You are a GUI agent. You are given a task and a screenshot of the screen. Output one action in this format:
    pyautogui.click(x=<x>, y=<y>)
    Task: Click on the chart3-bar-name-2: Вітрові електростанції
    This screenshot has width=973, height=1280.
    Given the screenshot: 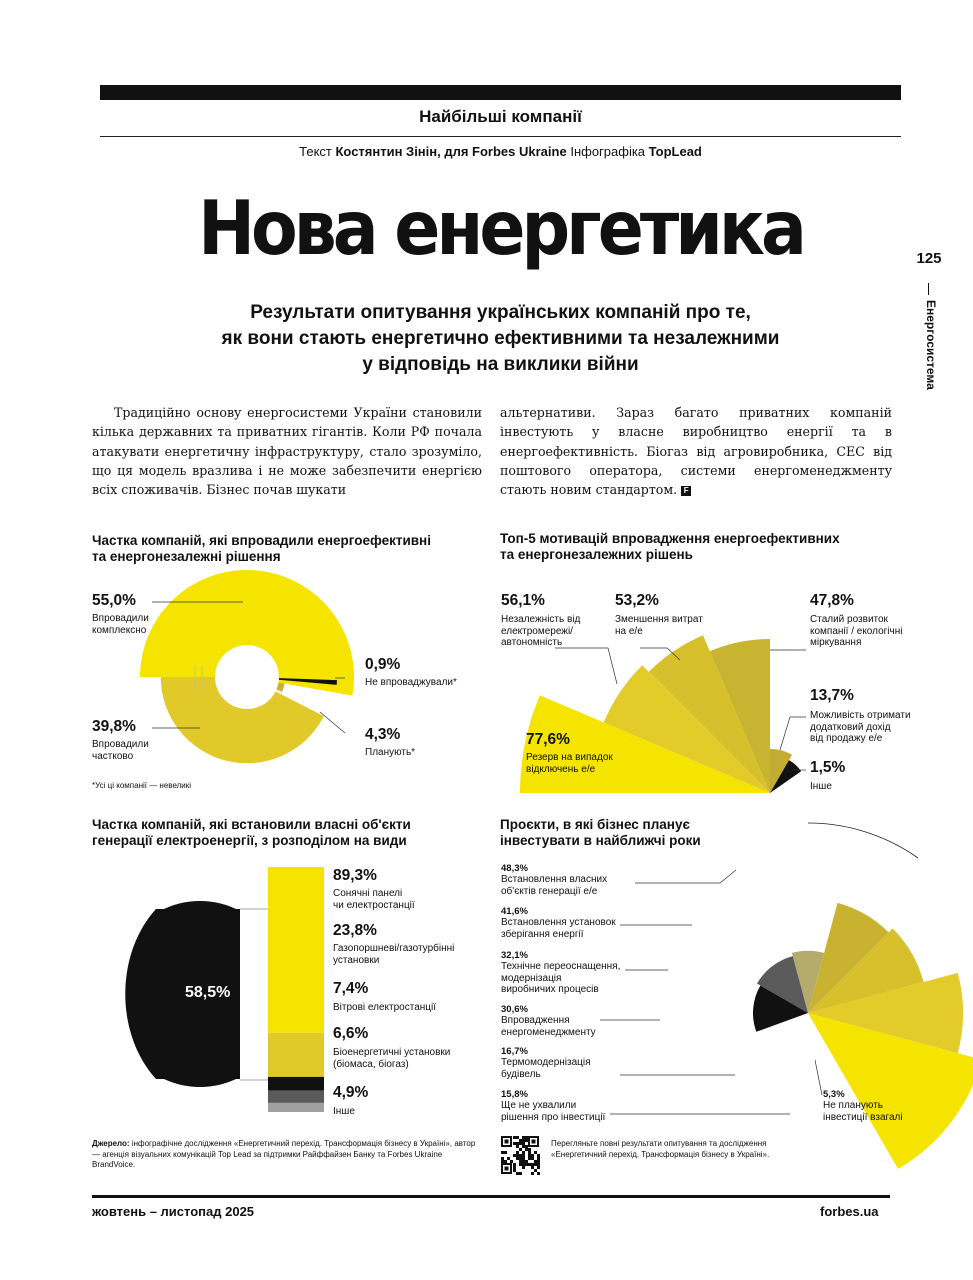 What is the action you would take?
    pyautogui.click(x=385, y=1007)
    